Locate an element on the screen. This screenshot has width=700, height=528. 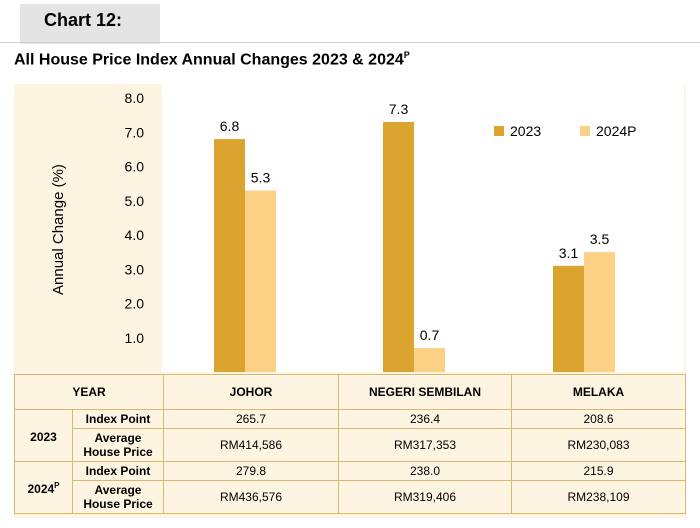
table-cell: RM319,406 is located at coordinates (425, 497).